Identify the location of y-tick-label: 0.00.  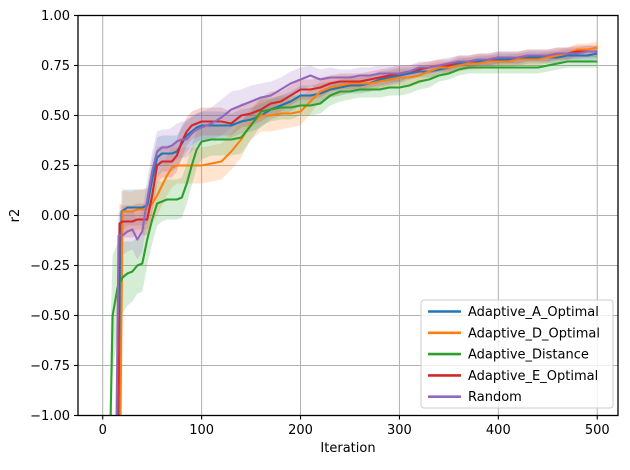
(55, 216).